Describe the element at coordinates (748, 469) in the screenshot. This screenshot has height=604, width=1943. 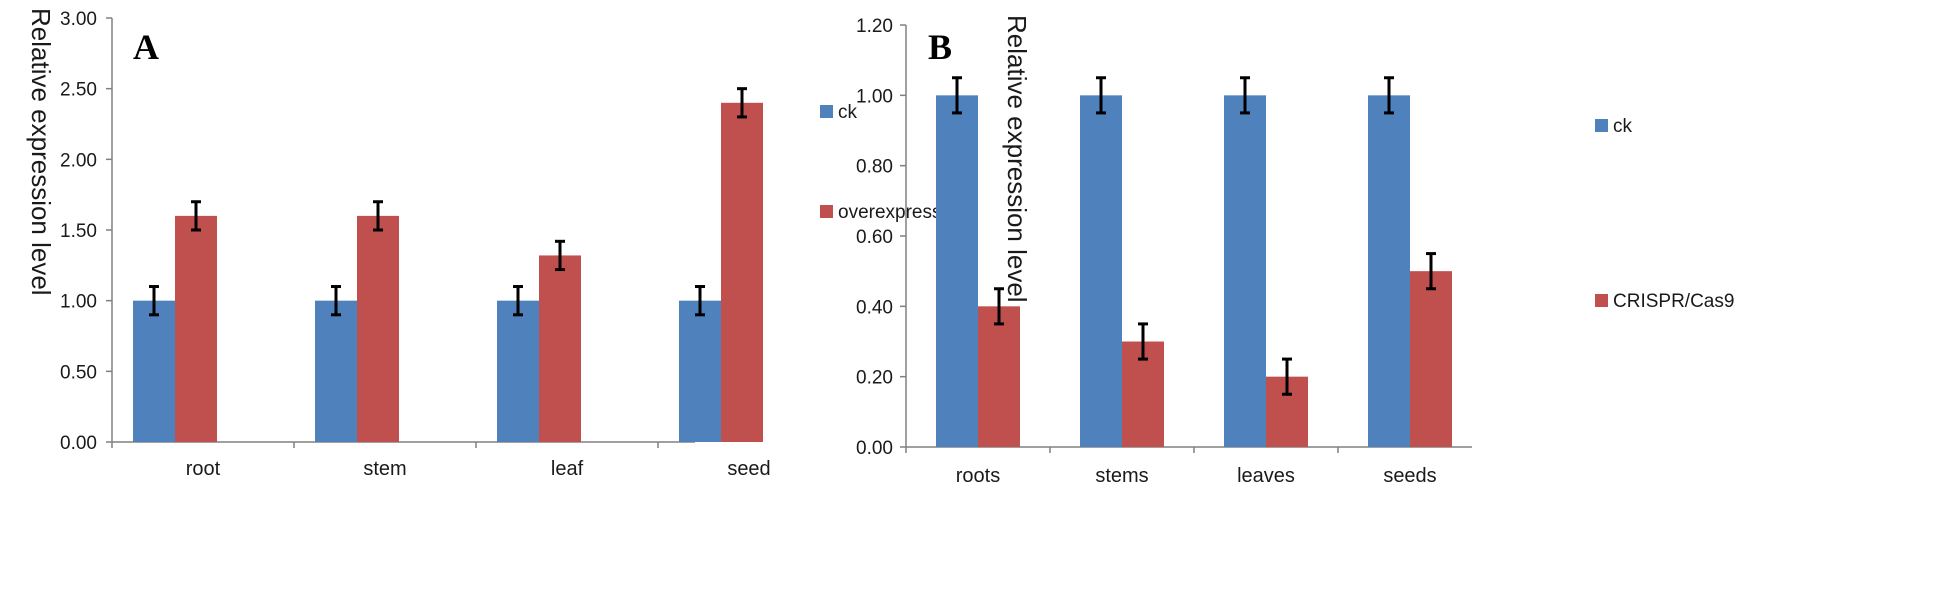
I see `x-tick-label: seed` at that location.